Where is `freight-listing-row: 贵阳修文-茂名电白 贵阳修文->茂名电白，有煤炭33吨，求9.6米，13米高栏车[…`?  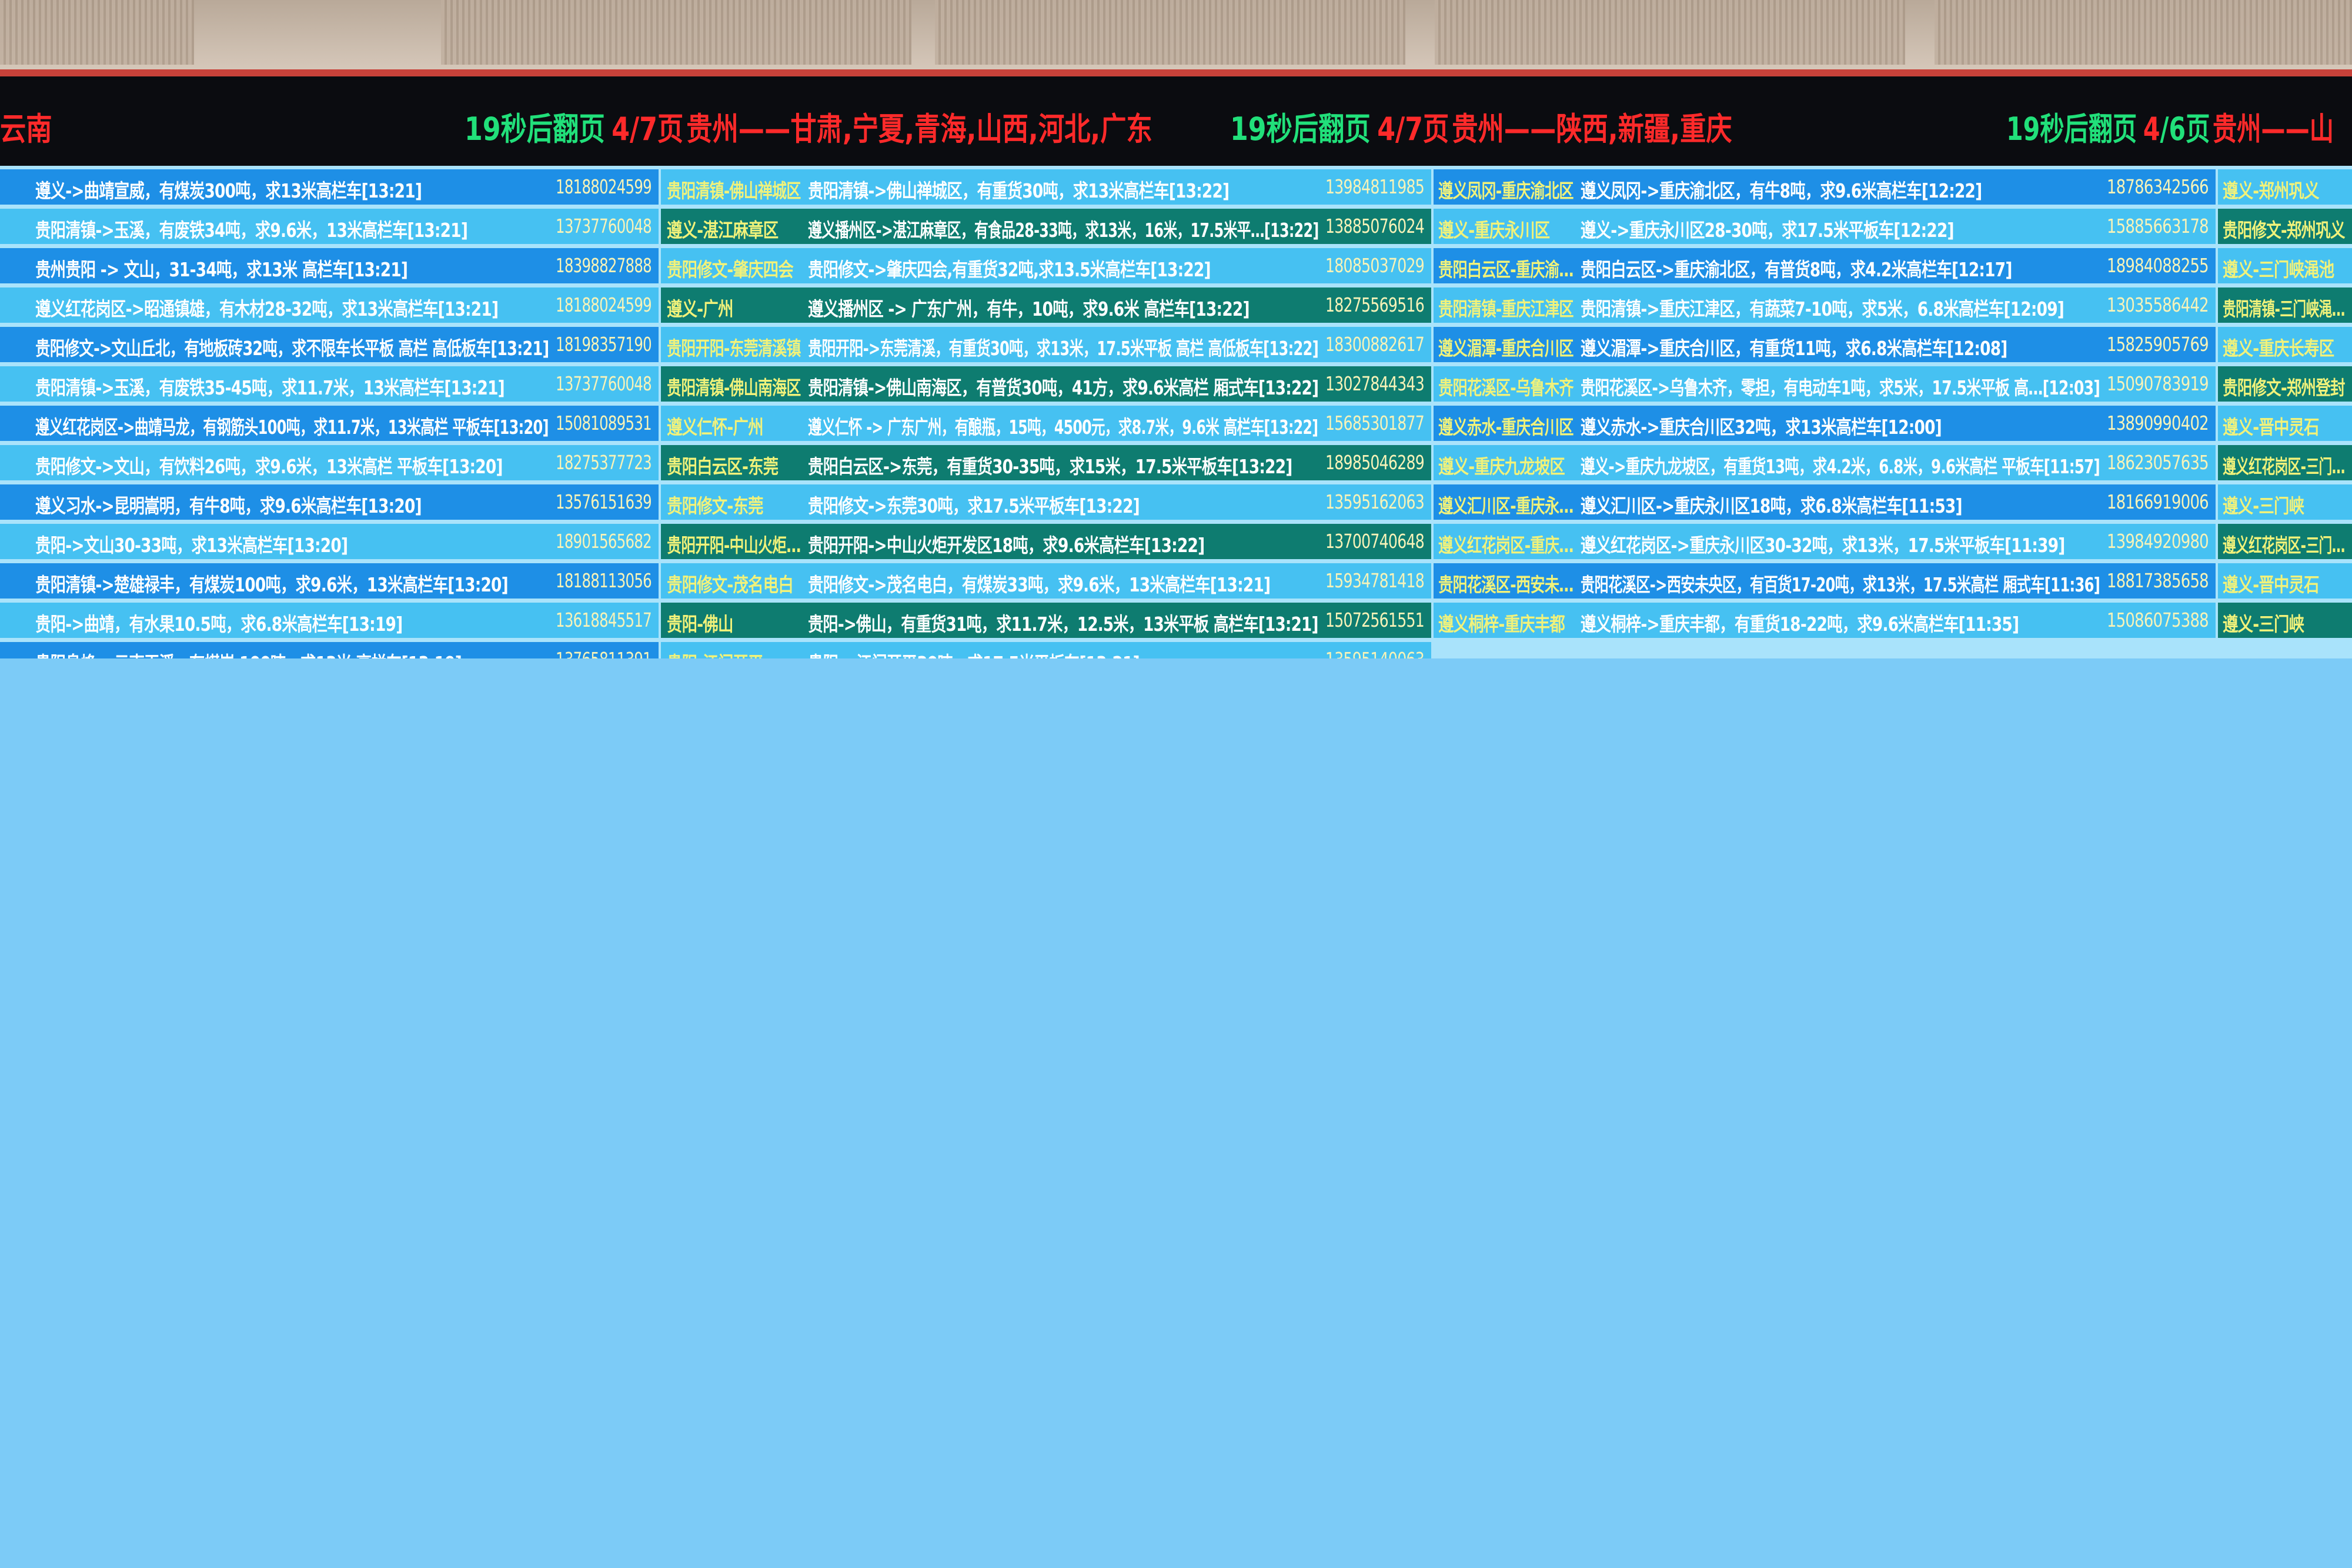
freight-listing-row: 贵阳修文-茂名电白 贵阳修文->茂名电白，有煤炭33吨，求9.6米，13米高栏车[… is located at coordinates (1046, 581).